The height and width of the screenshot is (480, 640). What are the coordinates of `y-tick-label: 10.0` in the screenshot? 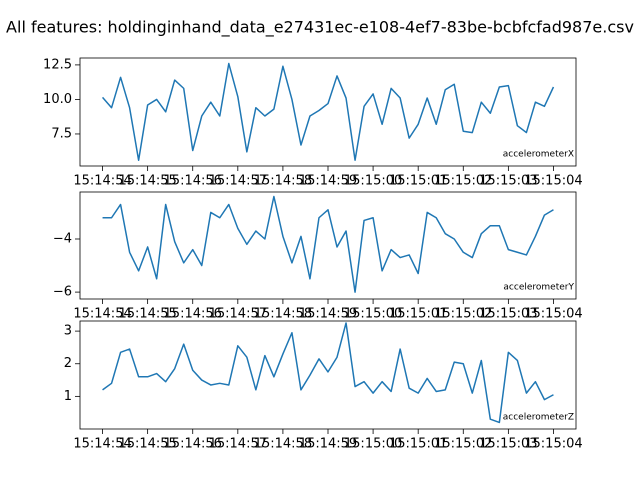 It's located at (57, 99).